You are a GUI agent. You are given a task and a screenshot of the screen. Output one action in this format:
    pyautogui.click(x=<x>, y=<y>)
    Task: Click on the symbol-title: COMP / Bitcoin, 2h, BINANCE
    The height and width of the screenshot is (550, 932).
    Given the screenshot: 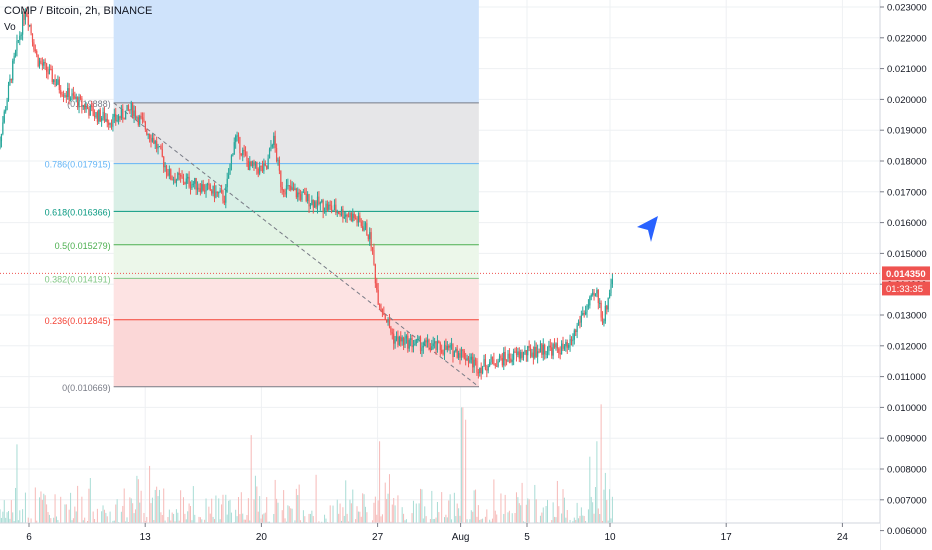 What is the action you would take?
    pyautogui.click(x=78, y=11)
    